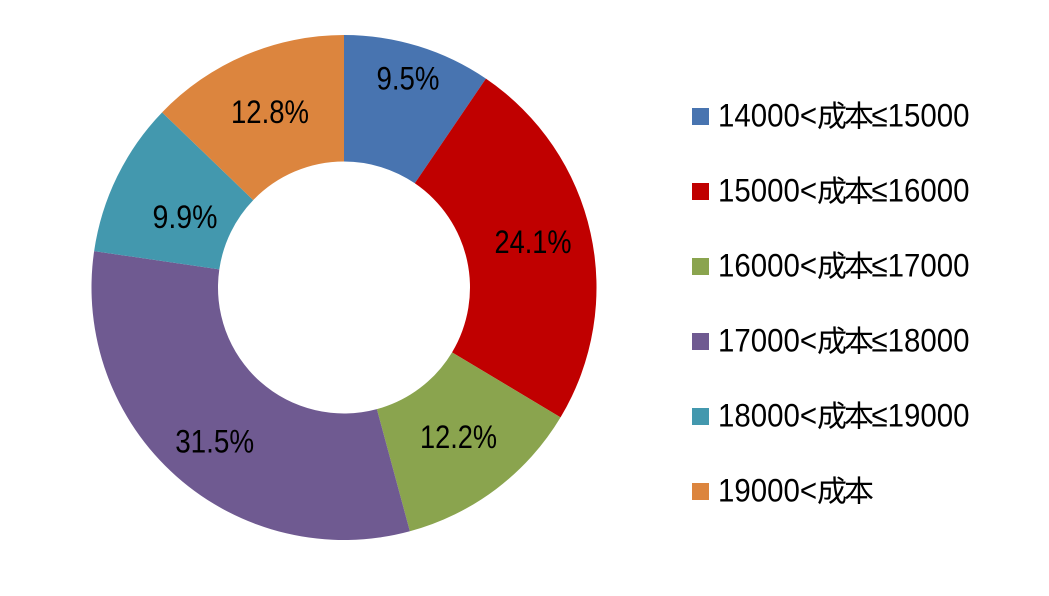  What do you see at coordinates (921, 116) in the screenshot?
I see `svg-text: ≤15000` at bounding box center [921, 116].